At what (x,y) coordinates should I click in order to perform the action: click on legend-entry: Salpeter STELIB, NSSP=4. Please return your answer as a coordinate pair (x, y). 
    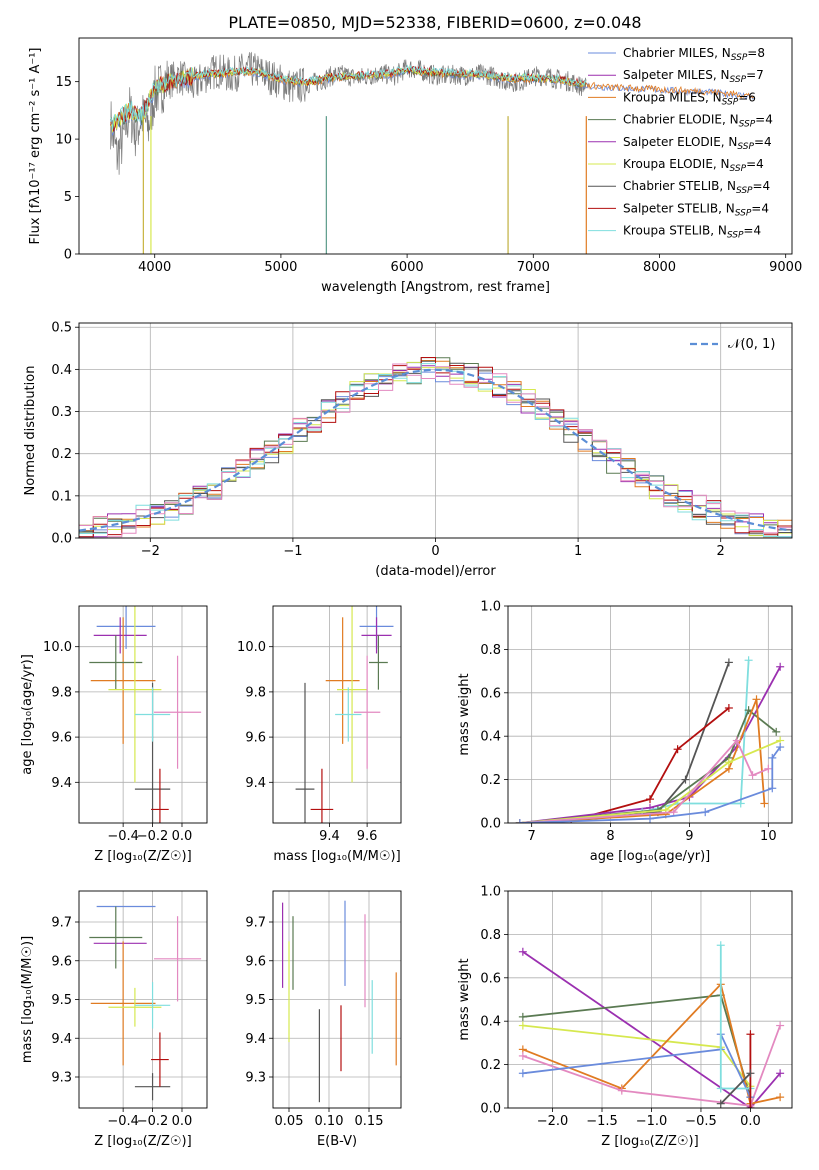
    Looking at the image, I should click on (696, 209).